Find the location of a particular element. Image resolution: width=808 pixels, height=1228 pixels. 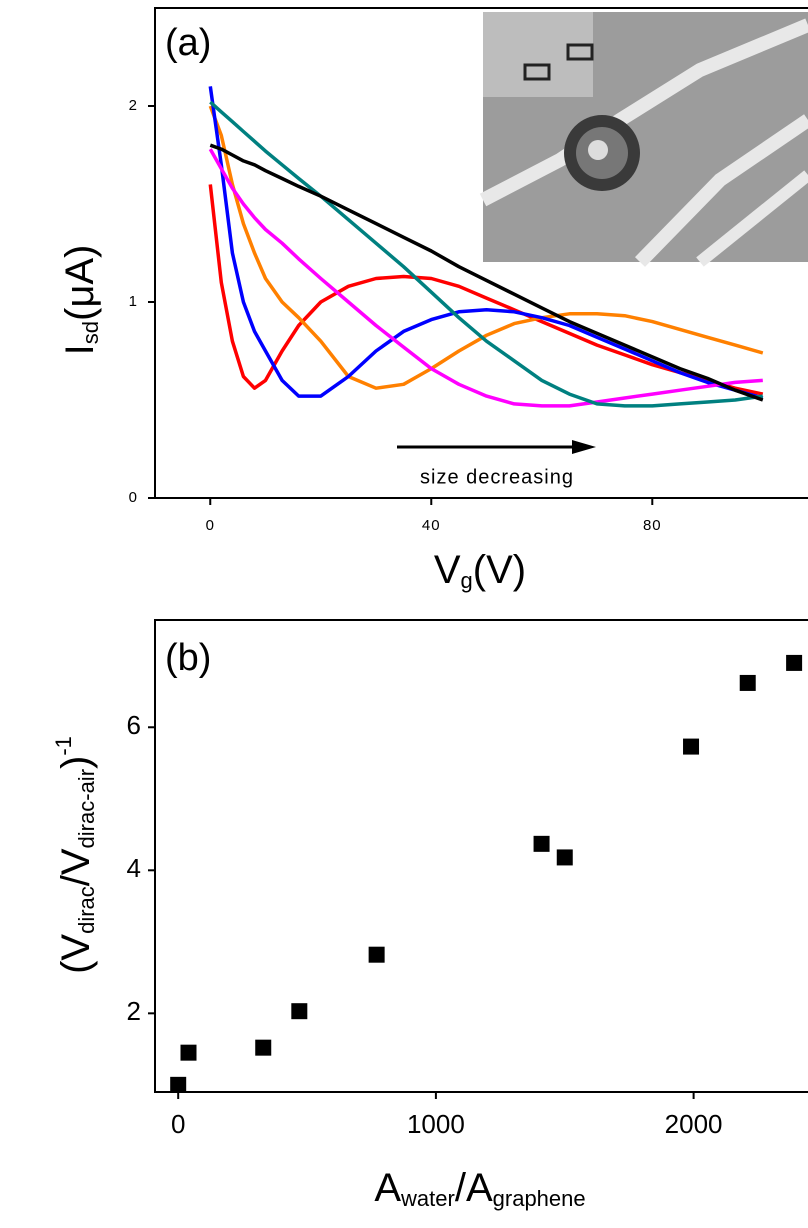

label-part: sd is located at coordinates (90, 332).